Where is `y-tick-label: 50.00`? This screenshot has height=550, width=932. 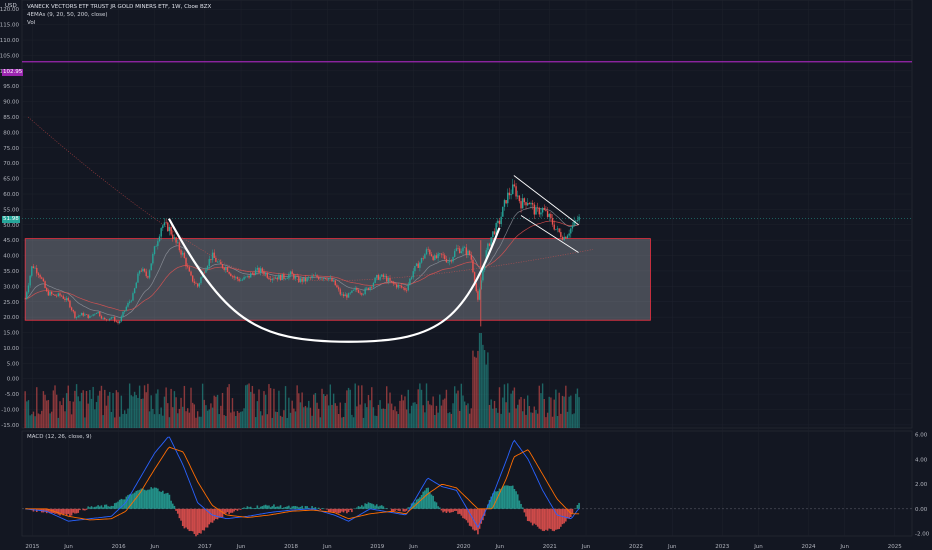 y-tick-label: 50.00 is located at coordinates (11, 226).